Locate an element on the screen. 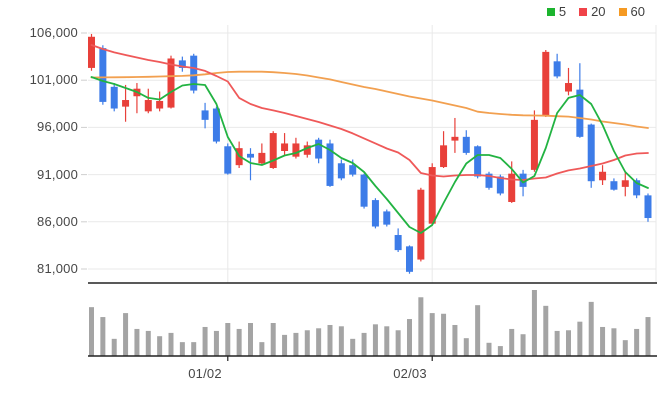 The height and width of the screenshot is (408, 658). y-axis-label: 86,000 is located at coordinates (57, 221).